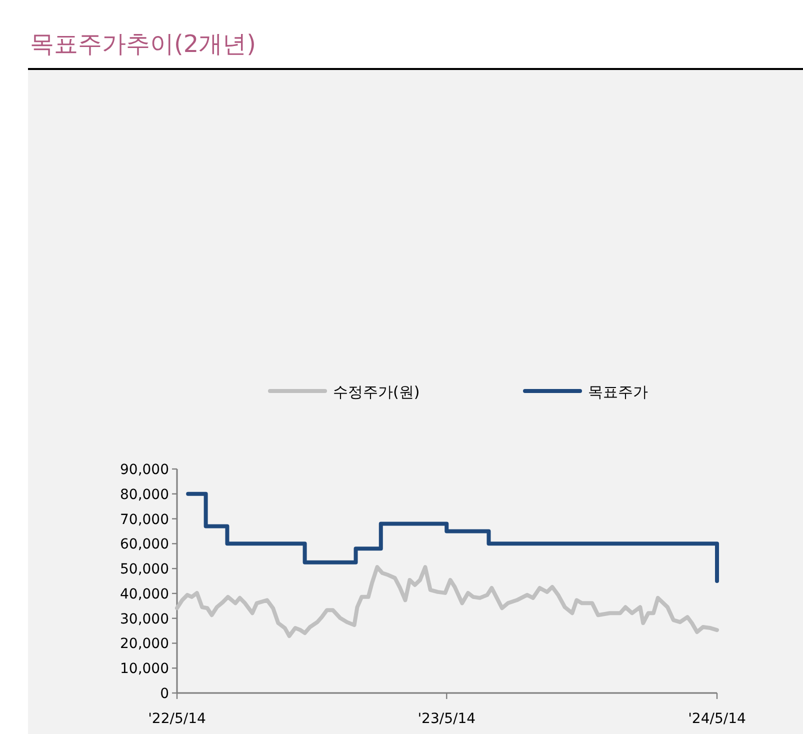  I want to click on y-tick-label: 90,000, so click(144, 470).